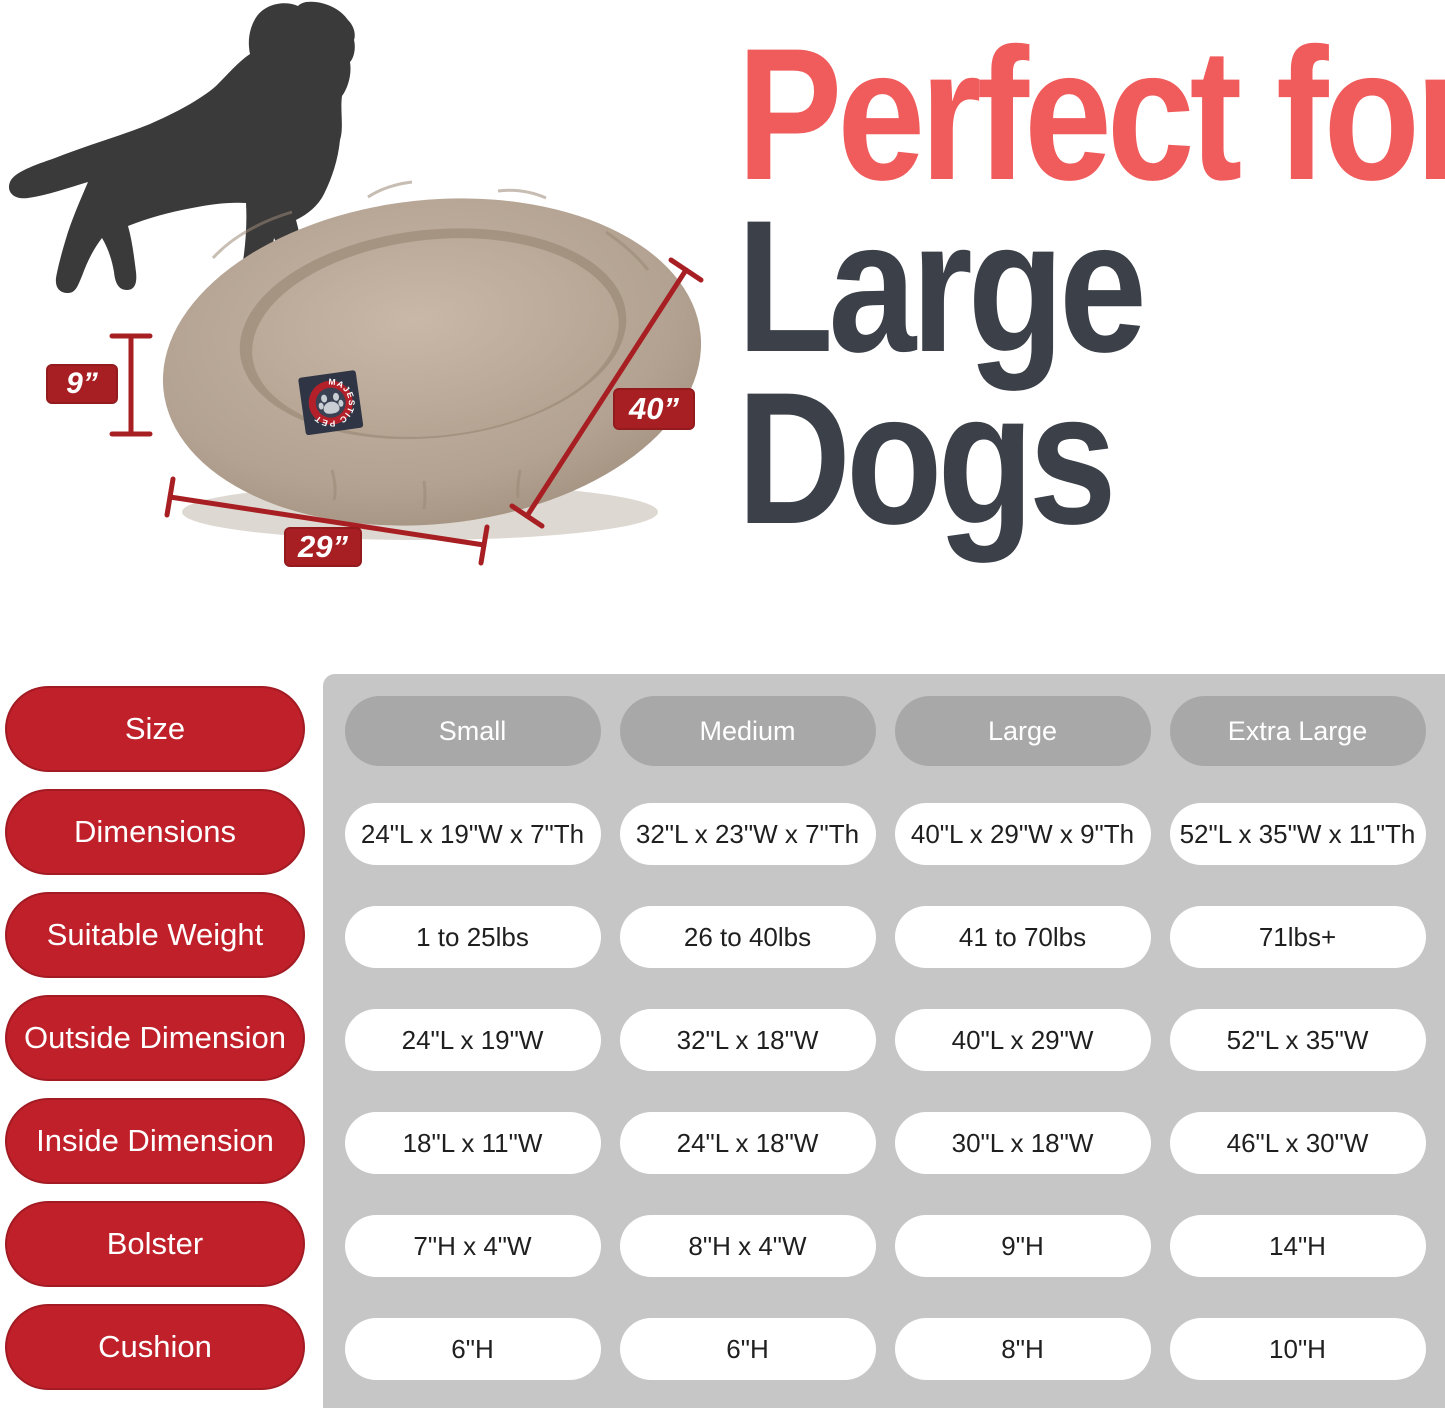 The height and width of the screenshot is (1408, 1445). I want to click on size-chart-cell: 71lbs+, so click(1297, 937).